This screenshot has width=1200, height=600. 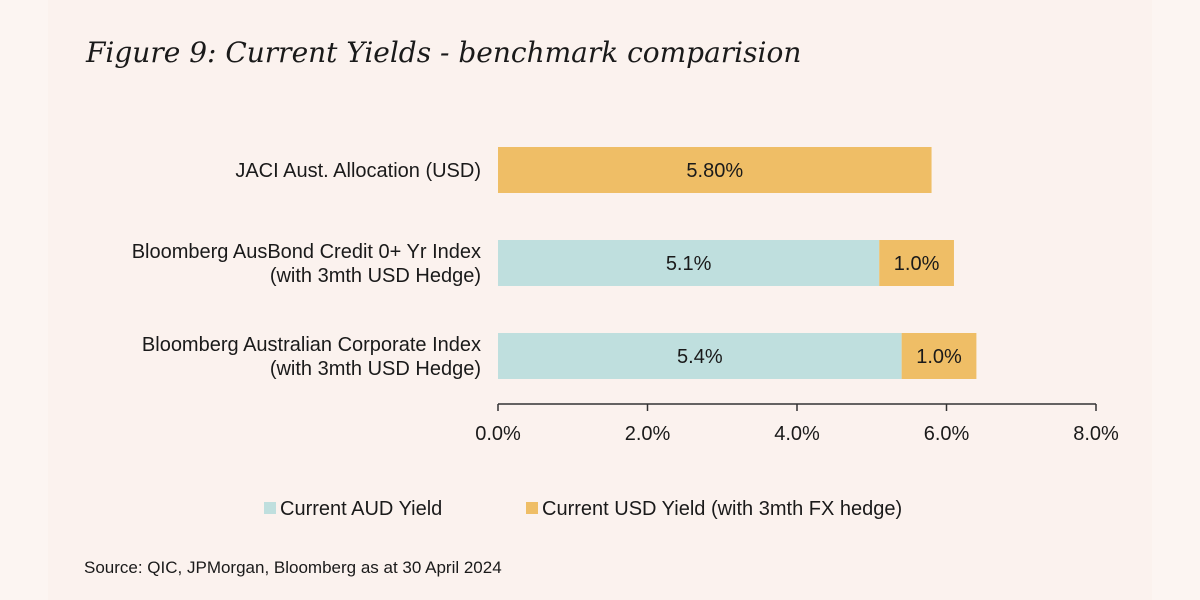 I want to click on x-axis: 0.0% 2.0% 4.0% 6.0% 8.0%, so click(x=797, y=424).